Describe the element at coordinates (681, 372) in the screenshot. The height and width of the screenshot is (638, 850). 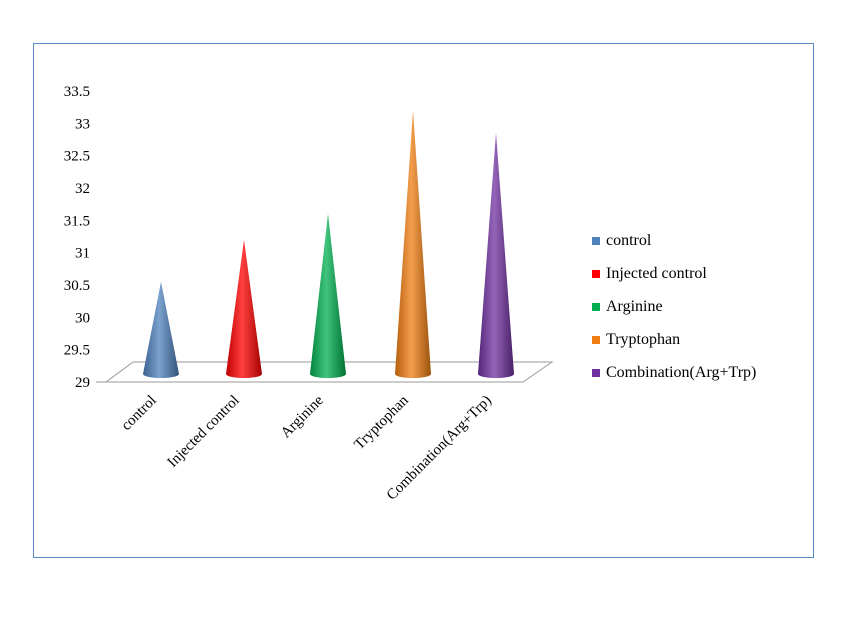
I see `legend-label: Combination(Arg+Trp)` at that location.